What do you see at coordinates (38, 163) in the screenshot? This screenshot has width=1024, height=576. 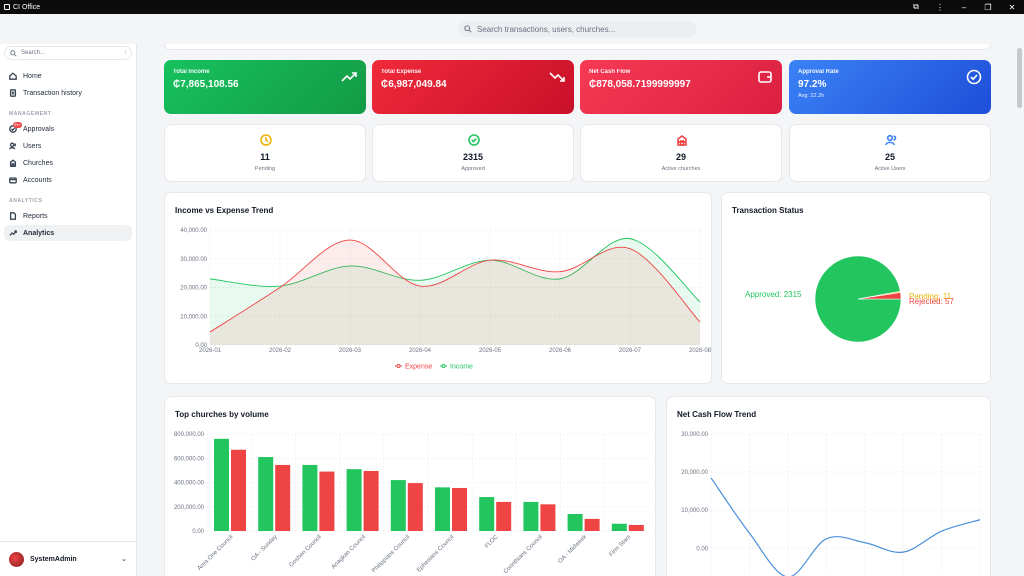 I see `sidebar-item-label: Churches` at bounding box center [38, 163].